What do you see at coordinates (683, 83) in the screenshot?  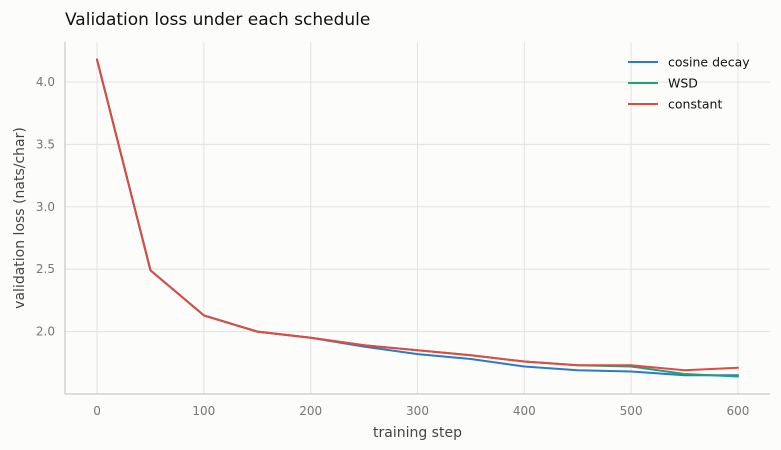 I see `legend-label: WSD` at bounding box center [683, 83].